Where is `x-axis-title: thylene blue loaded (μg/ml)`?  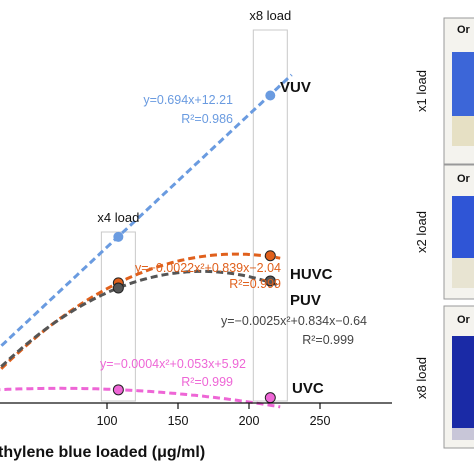 x-axis-title: thylene blue loaded (μg/ml) is located at coordinates (102, 452).